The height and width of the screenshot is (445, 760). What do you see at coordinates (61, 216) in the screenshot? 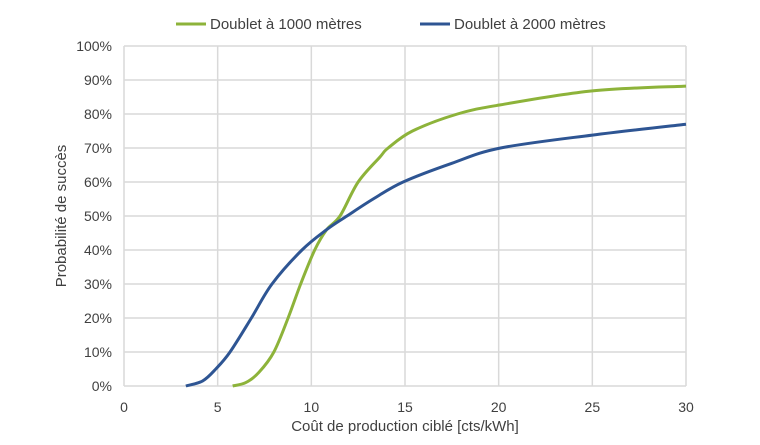
I see `y-axis-label: Probabilité de succès` at bounding box center [61, 216].